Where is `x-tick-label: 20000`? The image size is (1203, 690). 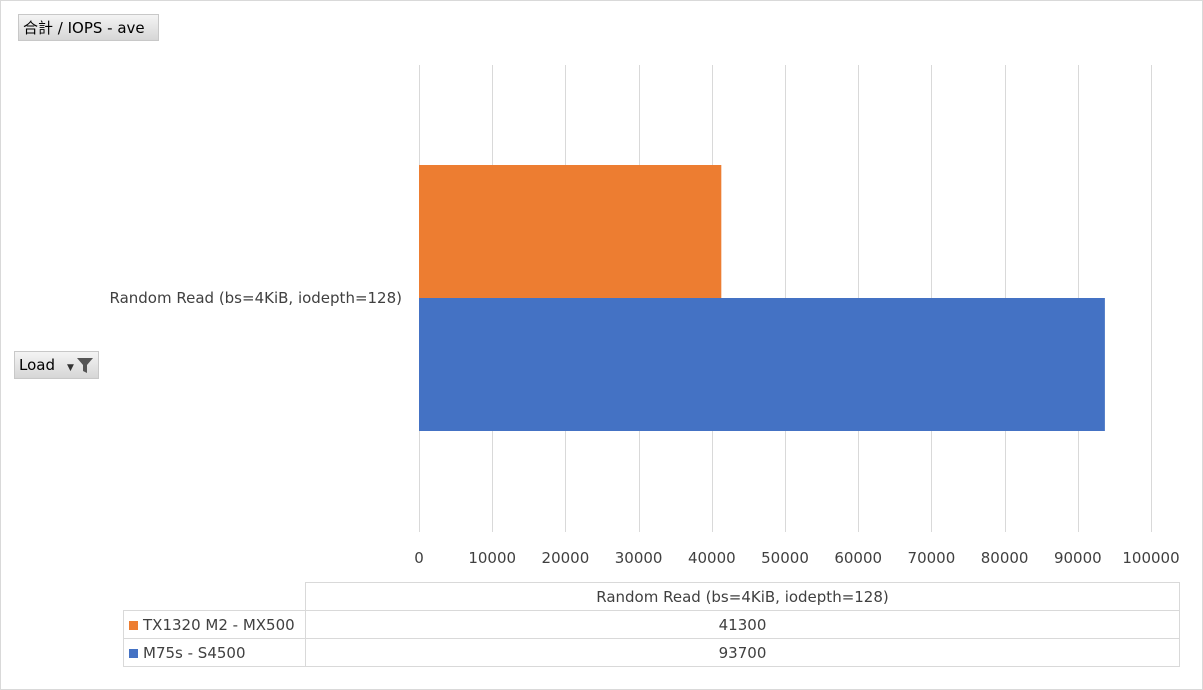
x-tick-label: 20000 is located at coordinates (566, 558).